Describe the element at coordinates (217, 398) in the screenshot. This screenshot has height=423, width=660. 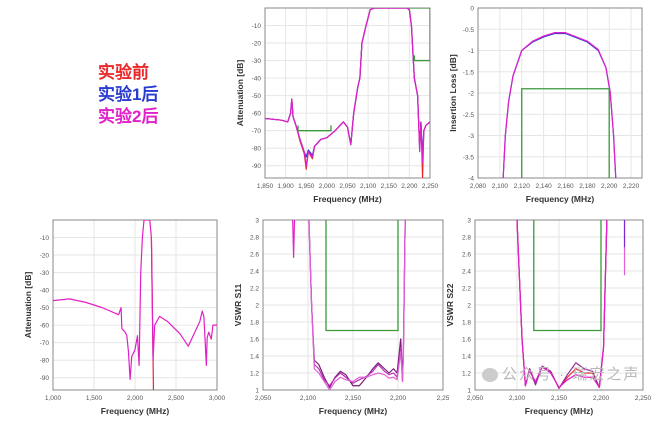
I see `x-tick-label: 3,000` at that location.